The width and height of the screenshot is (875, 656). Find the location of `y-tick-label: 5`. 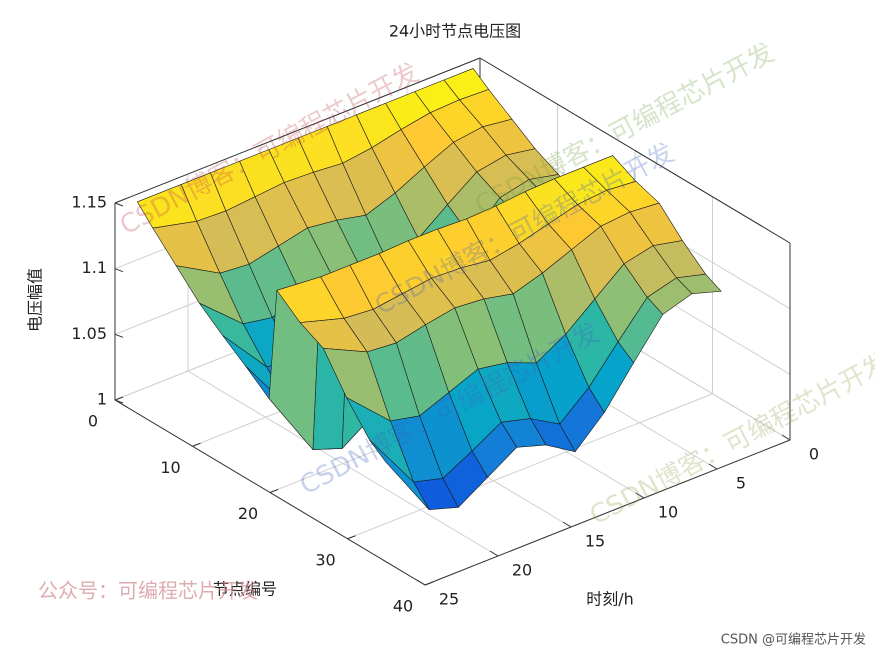

y-tick-label: 5 is located at coordinates (741, 483).